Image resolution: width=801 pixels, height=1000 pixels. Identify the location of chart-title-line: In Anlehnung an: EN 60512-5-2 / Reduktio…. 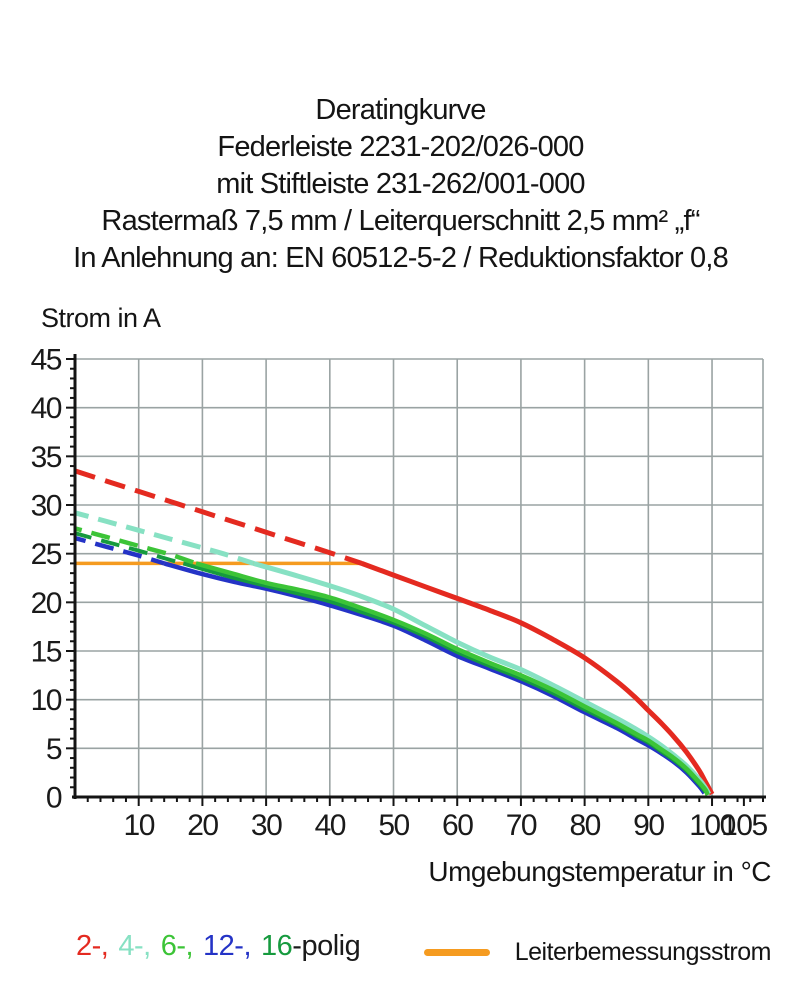
(401, 258).